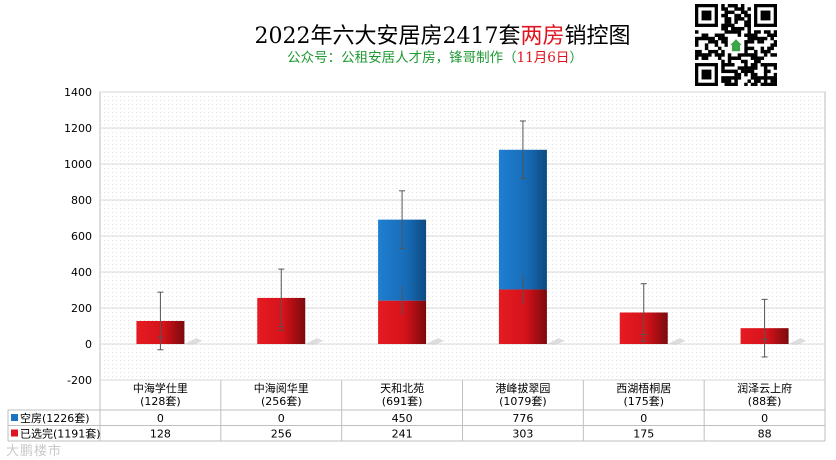 The width and height of the screenshot is (836, 460). Describe the element at coordinates (79, 380) in the screenshot. I see `y-tick-label: -200` at that location.